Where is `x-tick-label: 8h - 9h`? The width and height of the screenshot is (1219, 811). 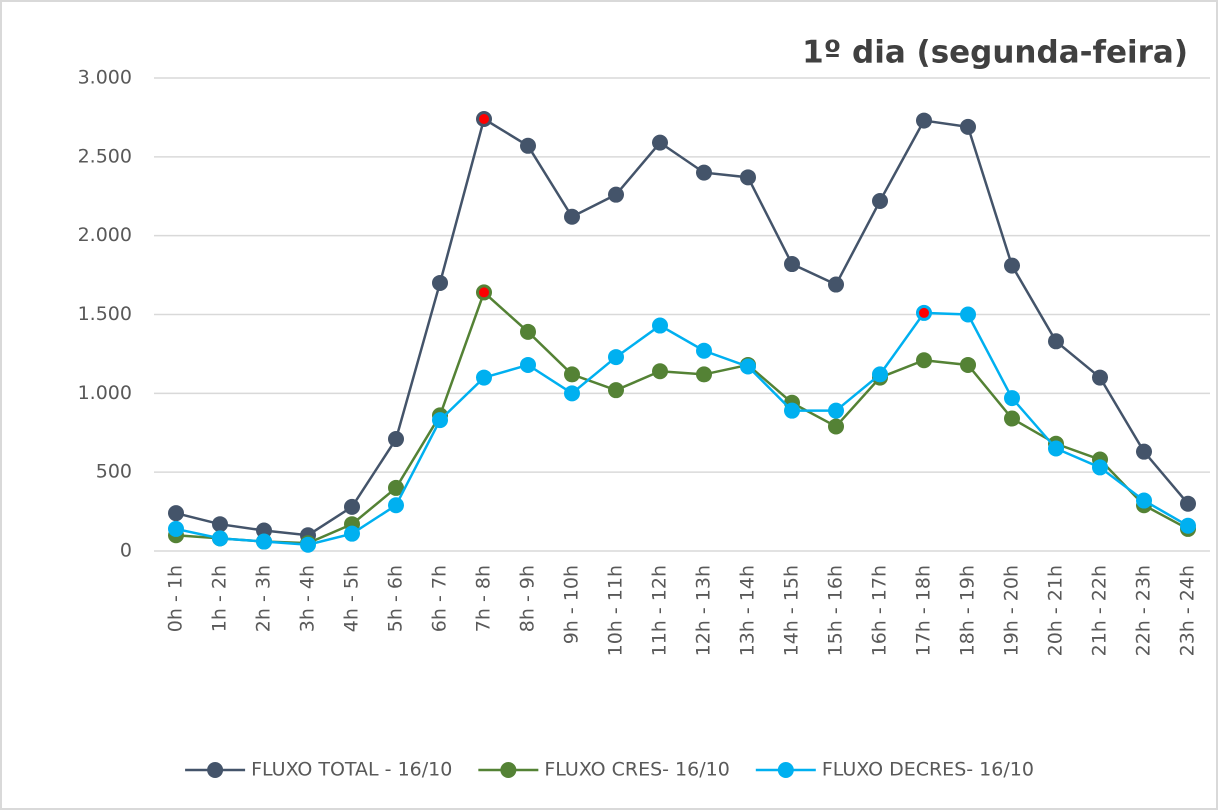 x-tick-label: 8h - 9h is located at coordinates (528, 598).